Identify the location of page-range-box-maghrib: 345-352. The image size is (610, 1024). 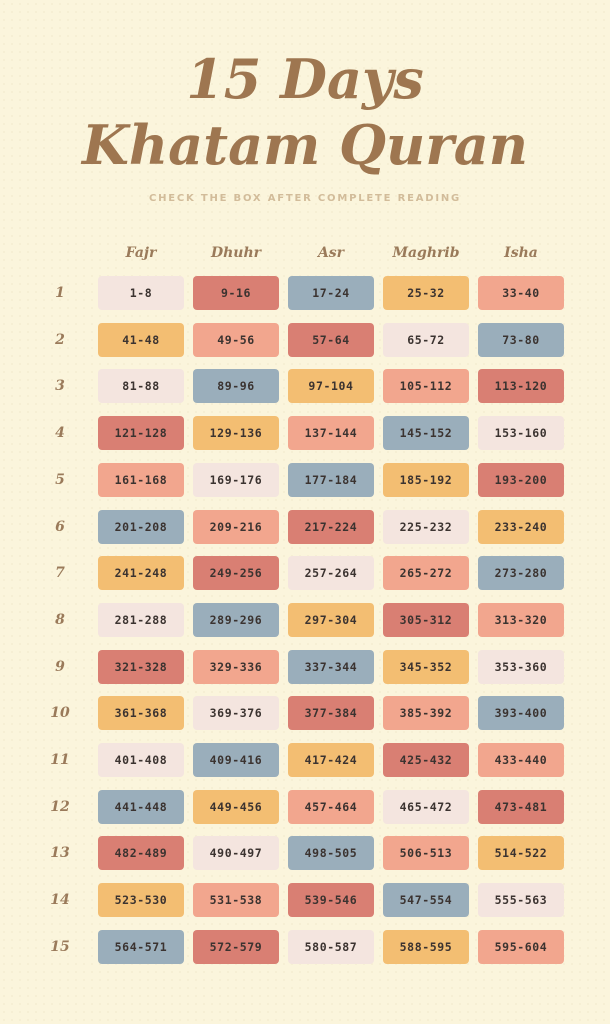
(426, 667).